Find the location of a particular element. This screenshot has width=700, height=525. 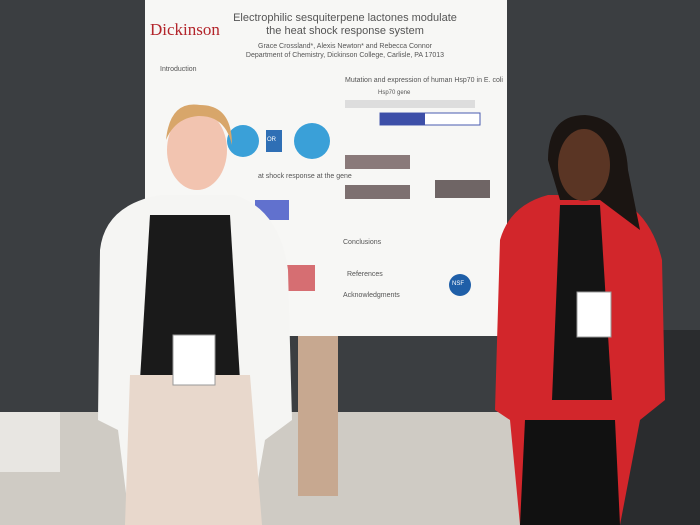

nsf-logo is located at coordinates (460, 285).